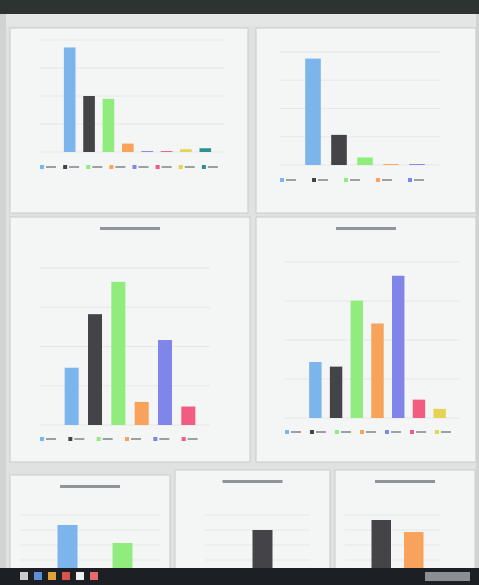 The height and width of the screenshot is (585, 479). Describe the element at coordinates (447, 576) in the screenshot. I see `system-tray` at that location.